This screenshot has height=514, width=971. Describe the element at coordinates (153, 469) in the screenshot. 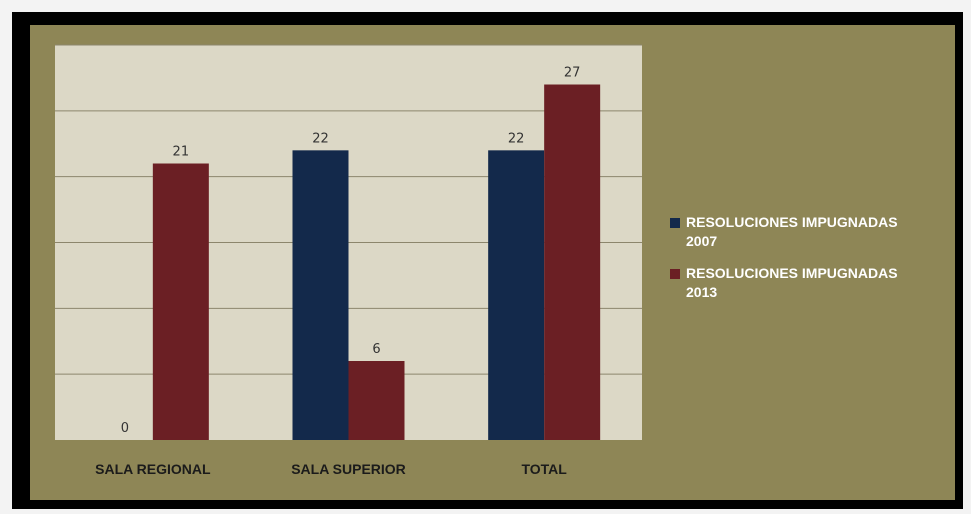

I see `category-label: SALA REGIONAL` at that location.